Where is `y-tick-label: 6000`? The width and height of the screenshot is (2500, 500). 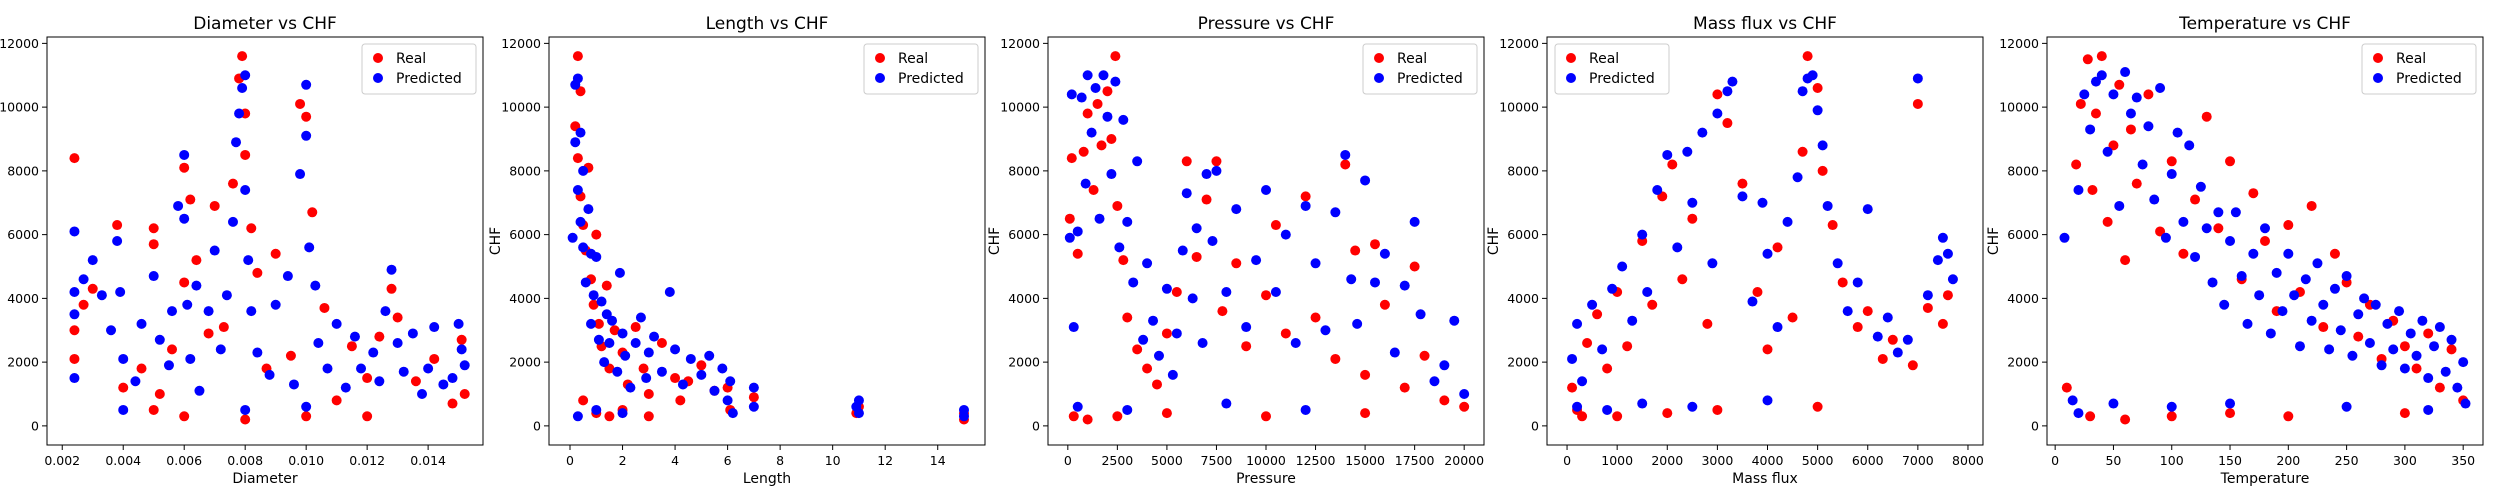
y-tick-label: 6000 is located at coordinates (23, 234).